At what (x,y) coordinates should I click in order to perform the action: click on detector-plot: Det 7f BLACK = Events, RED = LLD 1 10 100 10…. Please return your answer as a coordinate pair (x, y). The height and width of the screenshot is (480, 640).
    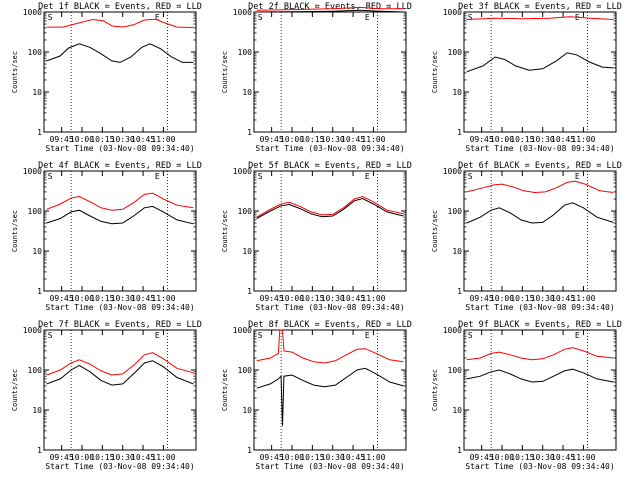
    Looking at the image, I should click on (106, 395).